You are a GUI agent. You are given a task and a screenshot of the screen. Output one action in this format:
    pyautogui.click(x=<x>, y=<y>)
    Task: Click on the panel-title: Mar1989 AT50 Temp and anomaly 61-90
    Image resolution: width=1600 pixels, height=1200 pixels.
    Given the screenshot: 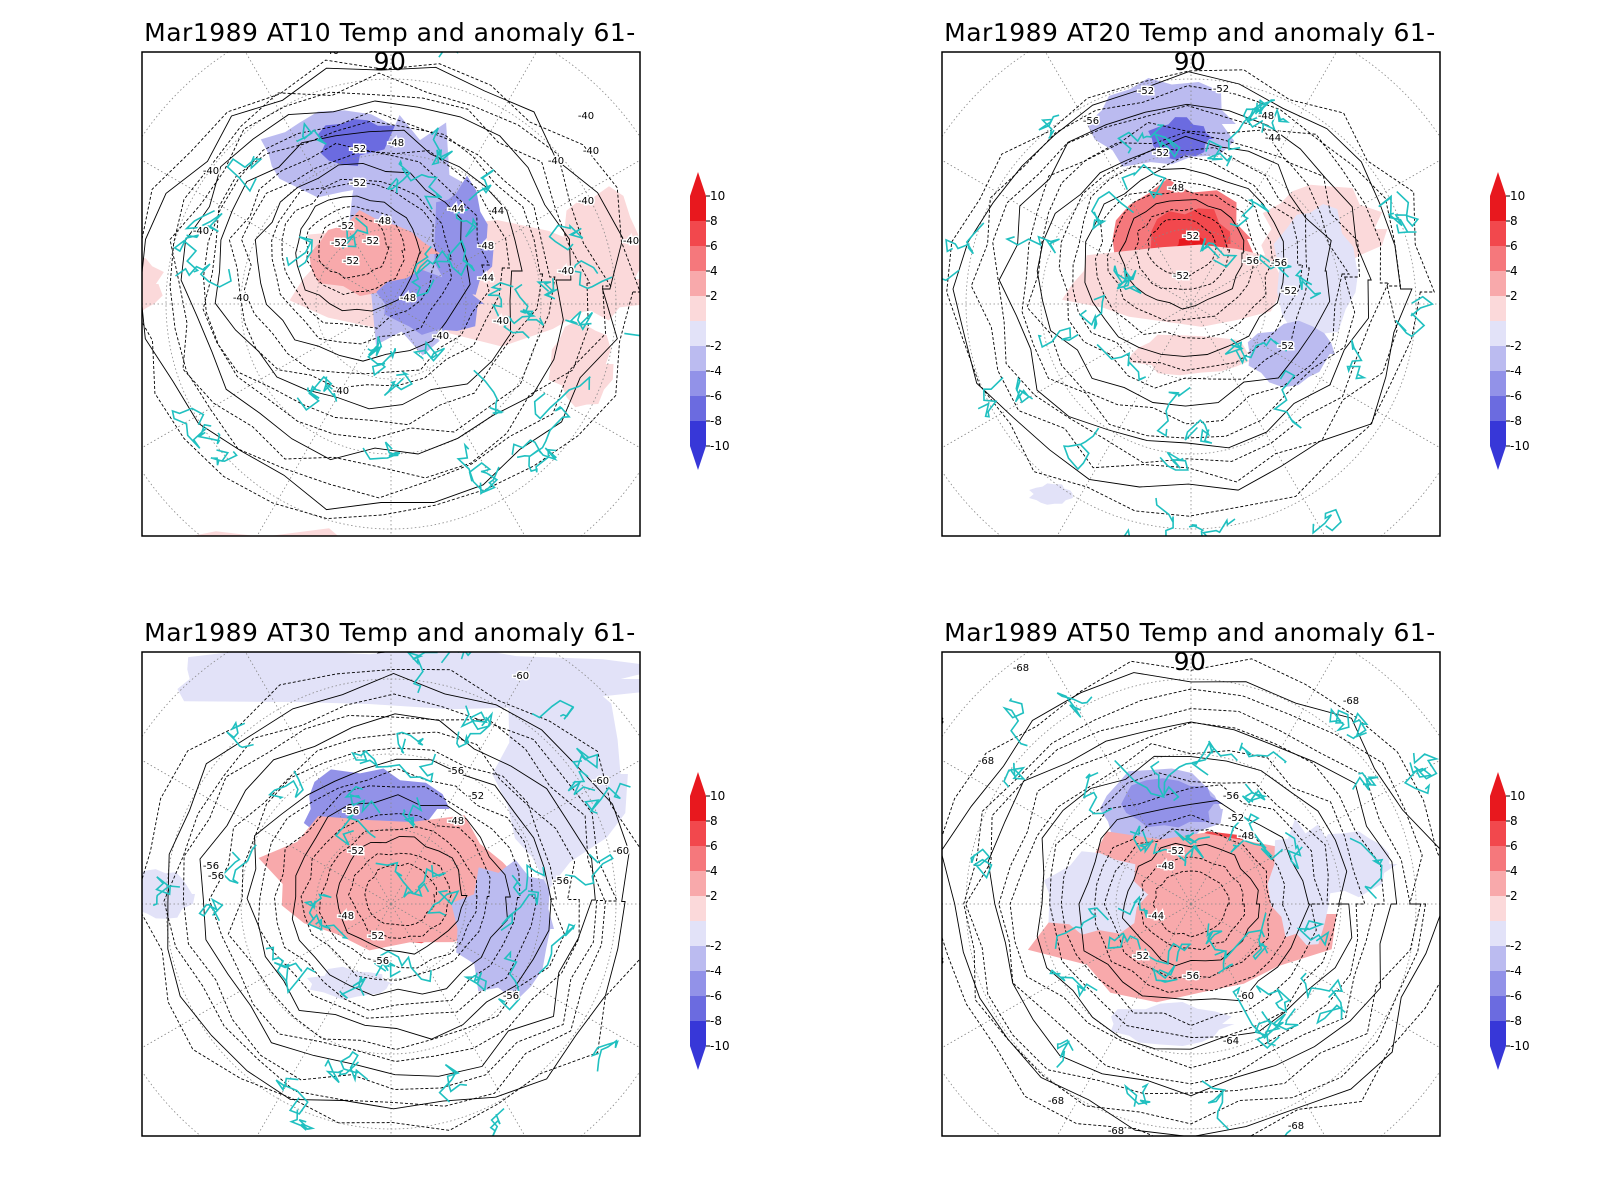 What is the action you would take?
    pyautogui.click(x=1190, y=647)
    